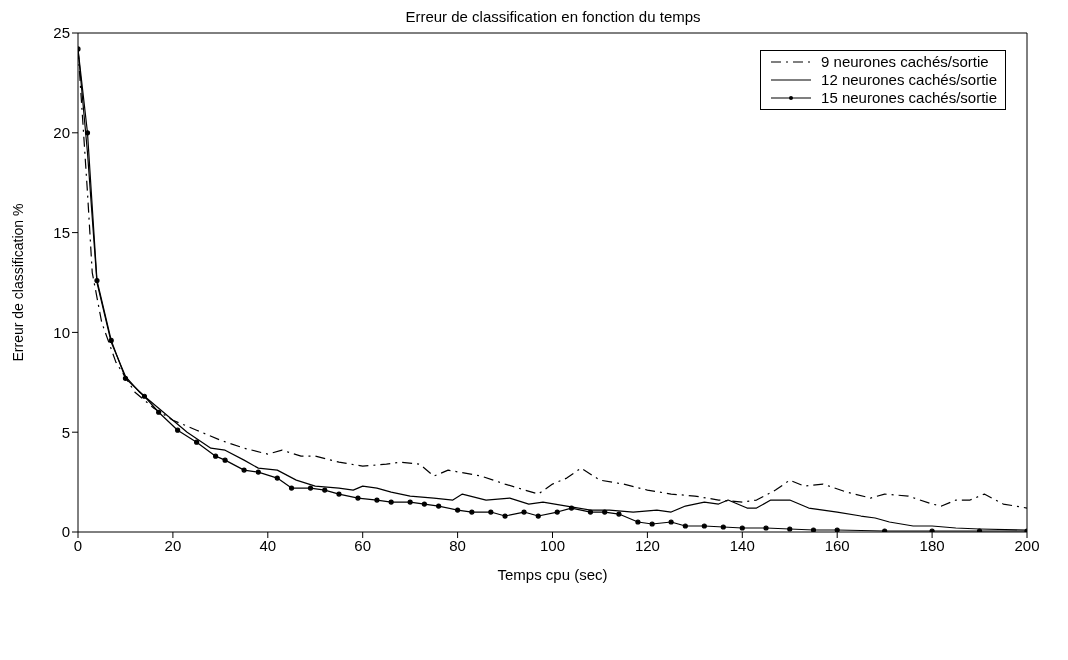 Image resolution: width=1068 pixels, height=660 pixels. Describe the element at coordinates (78, 545) in the screenshot. I see `x-tick-label: 0` at that location.